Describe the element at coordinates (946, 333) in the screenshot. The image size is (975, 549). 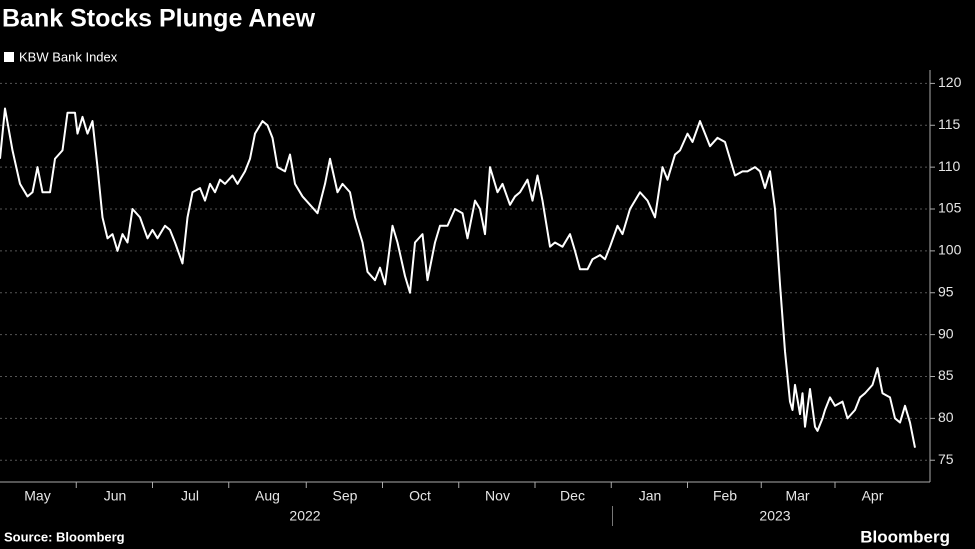
I see `y-tick-label: 90` at that location.